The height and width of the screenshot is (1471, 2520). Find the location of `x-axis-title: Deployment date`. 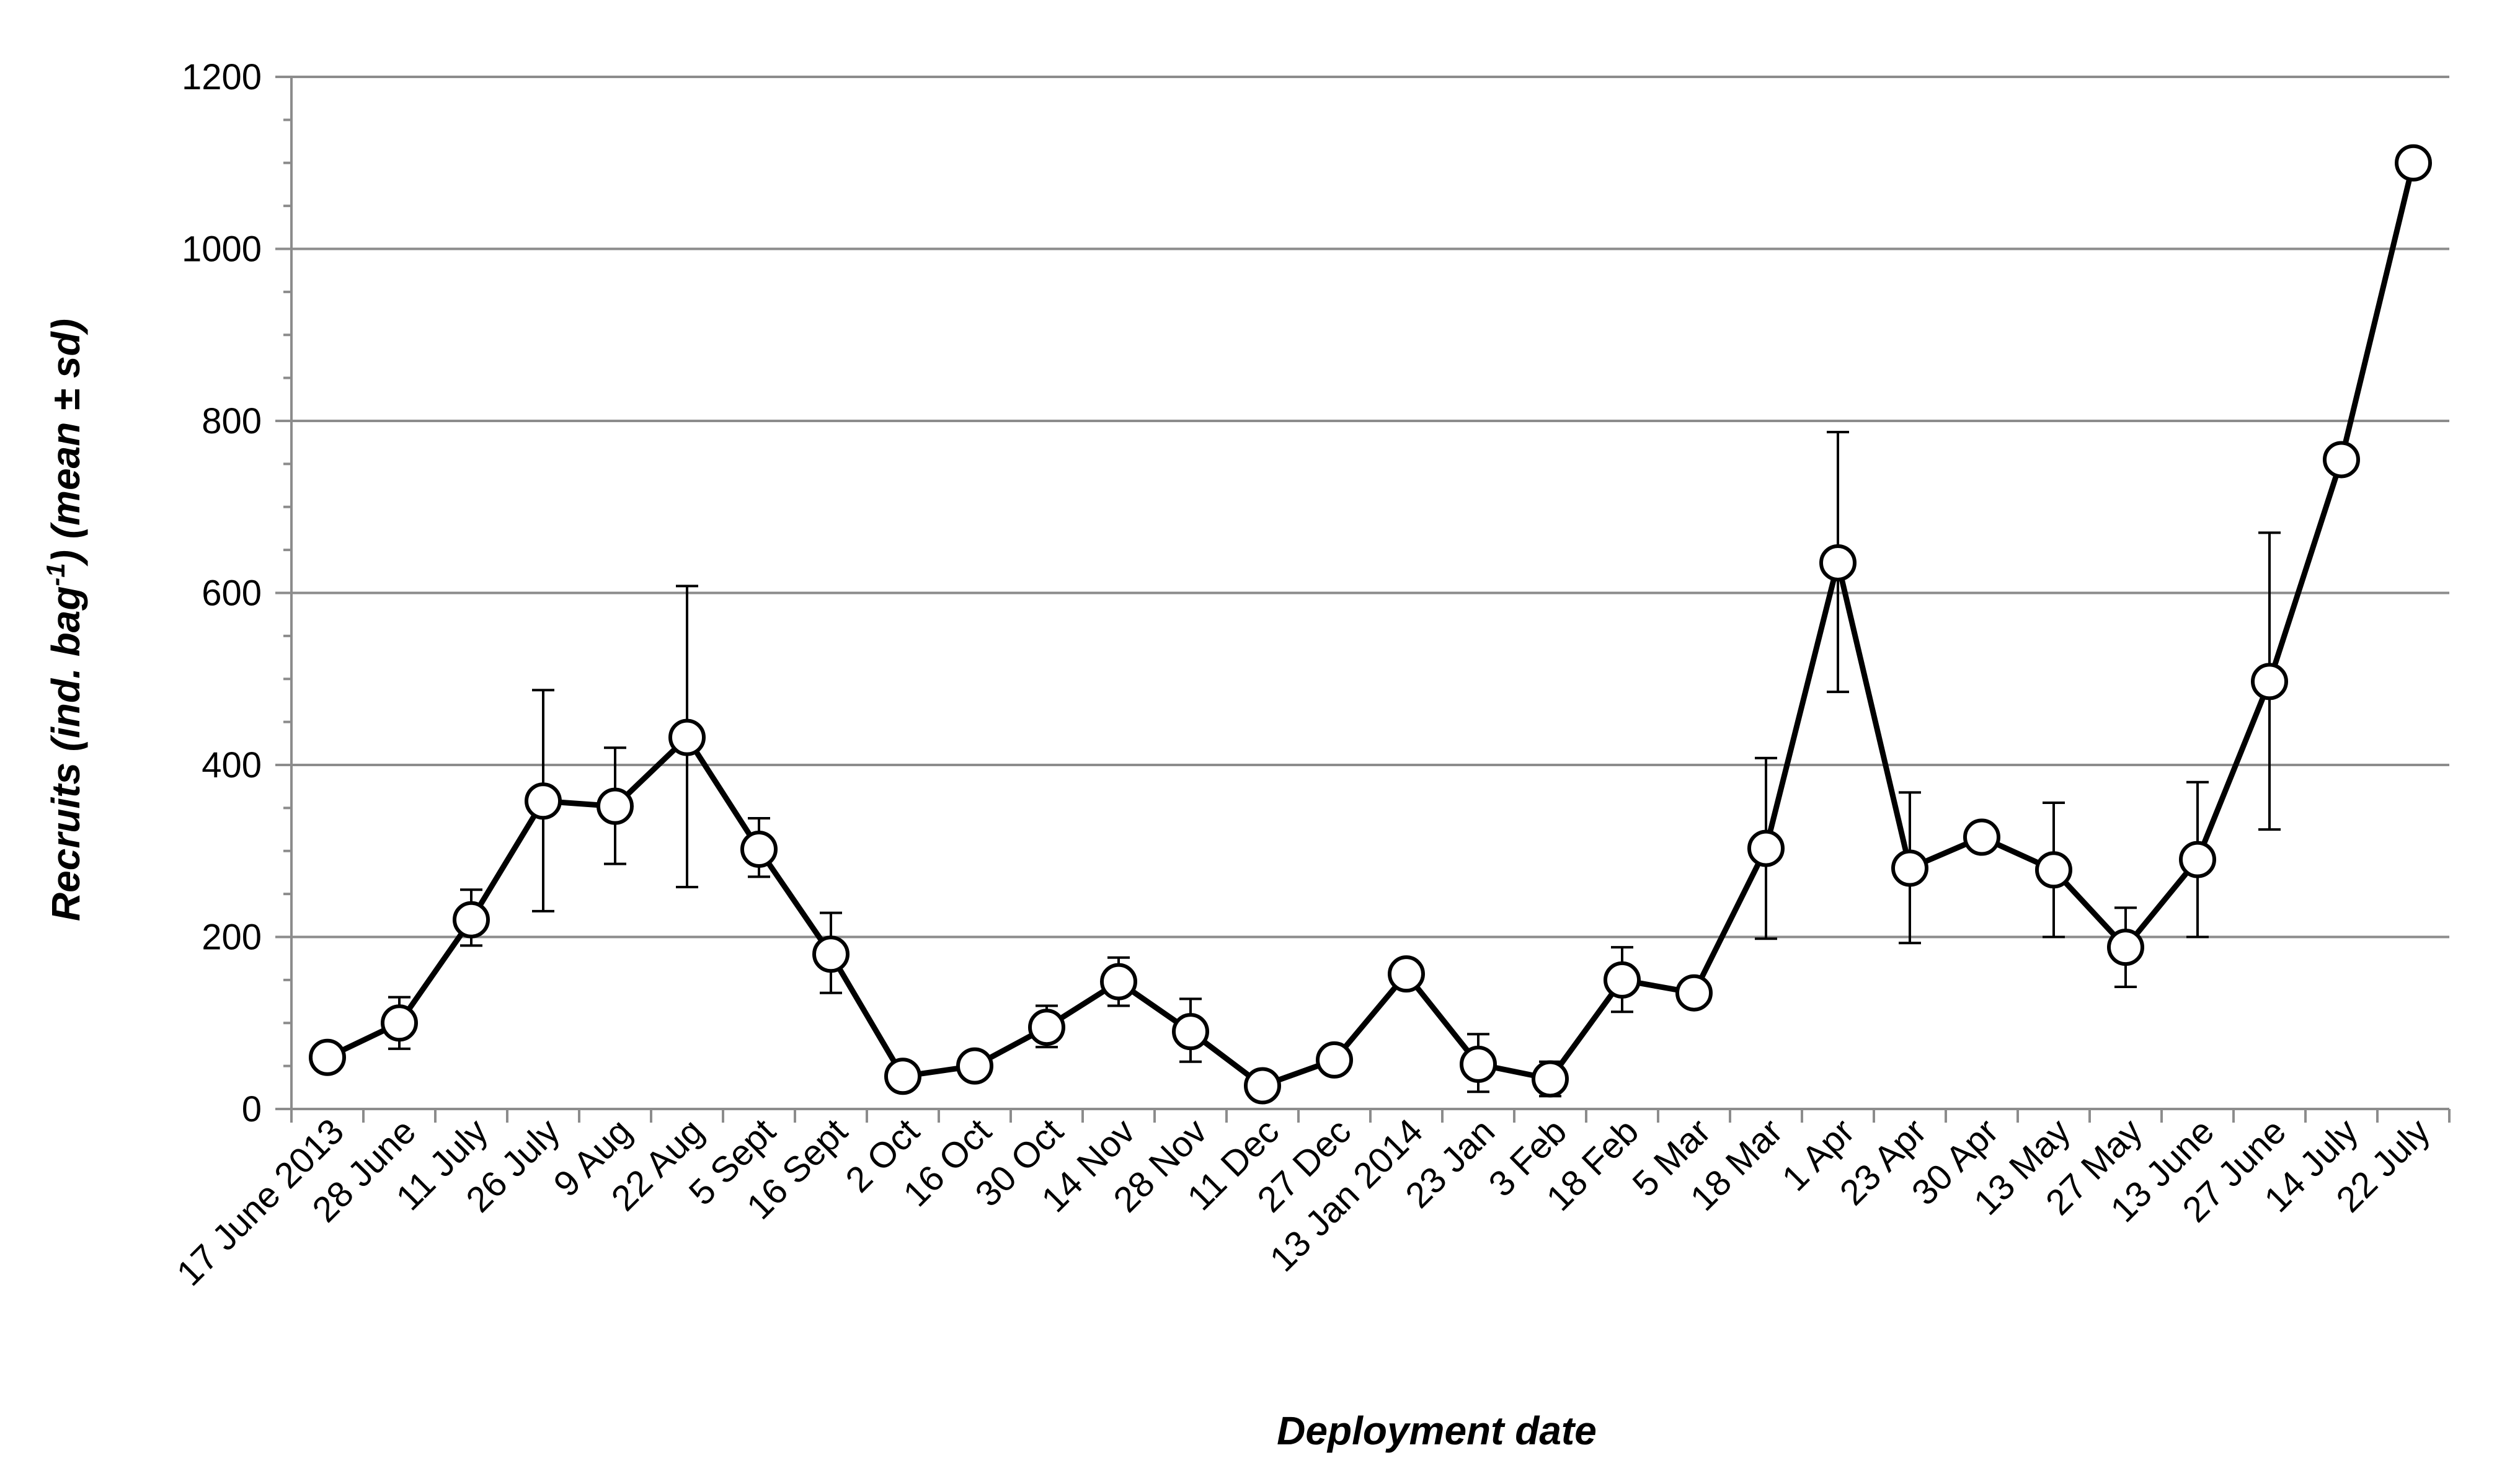

x-axis-title: Deployment date is located at coordinates (1437, 1430).